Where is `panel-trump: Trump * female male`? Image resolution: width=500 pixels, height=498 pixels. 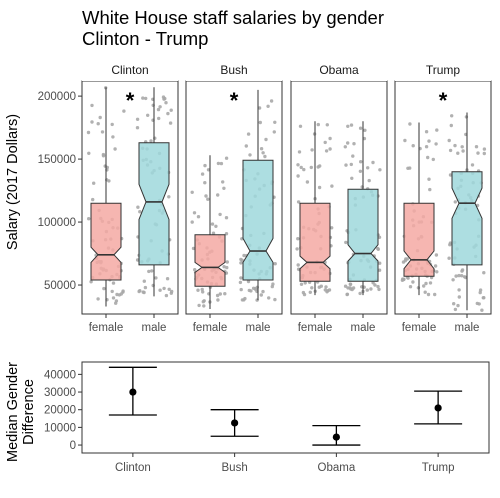 panel-trump: Trump * female male is located at coordinates (443, 196).